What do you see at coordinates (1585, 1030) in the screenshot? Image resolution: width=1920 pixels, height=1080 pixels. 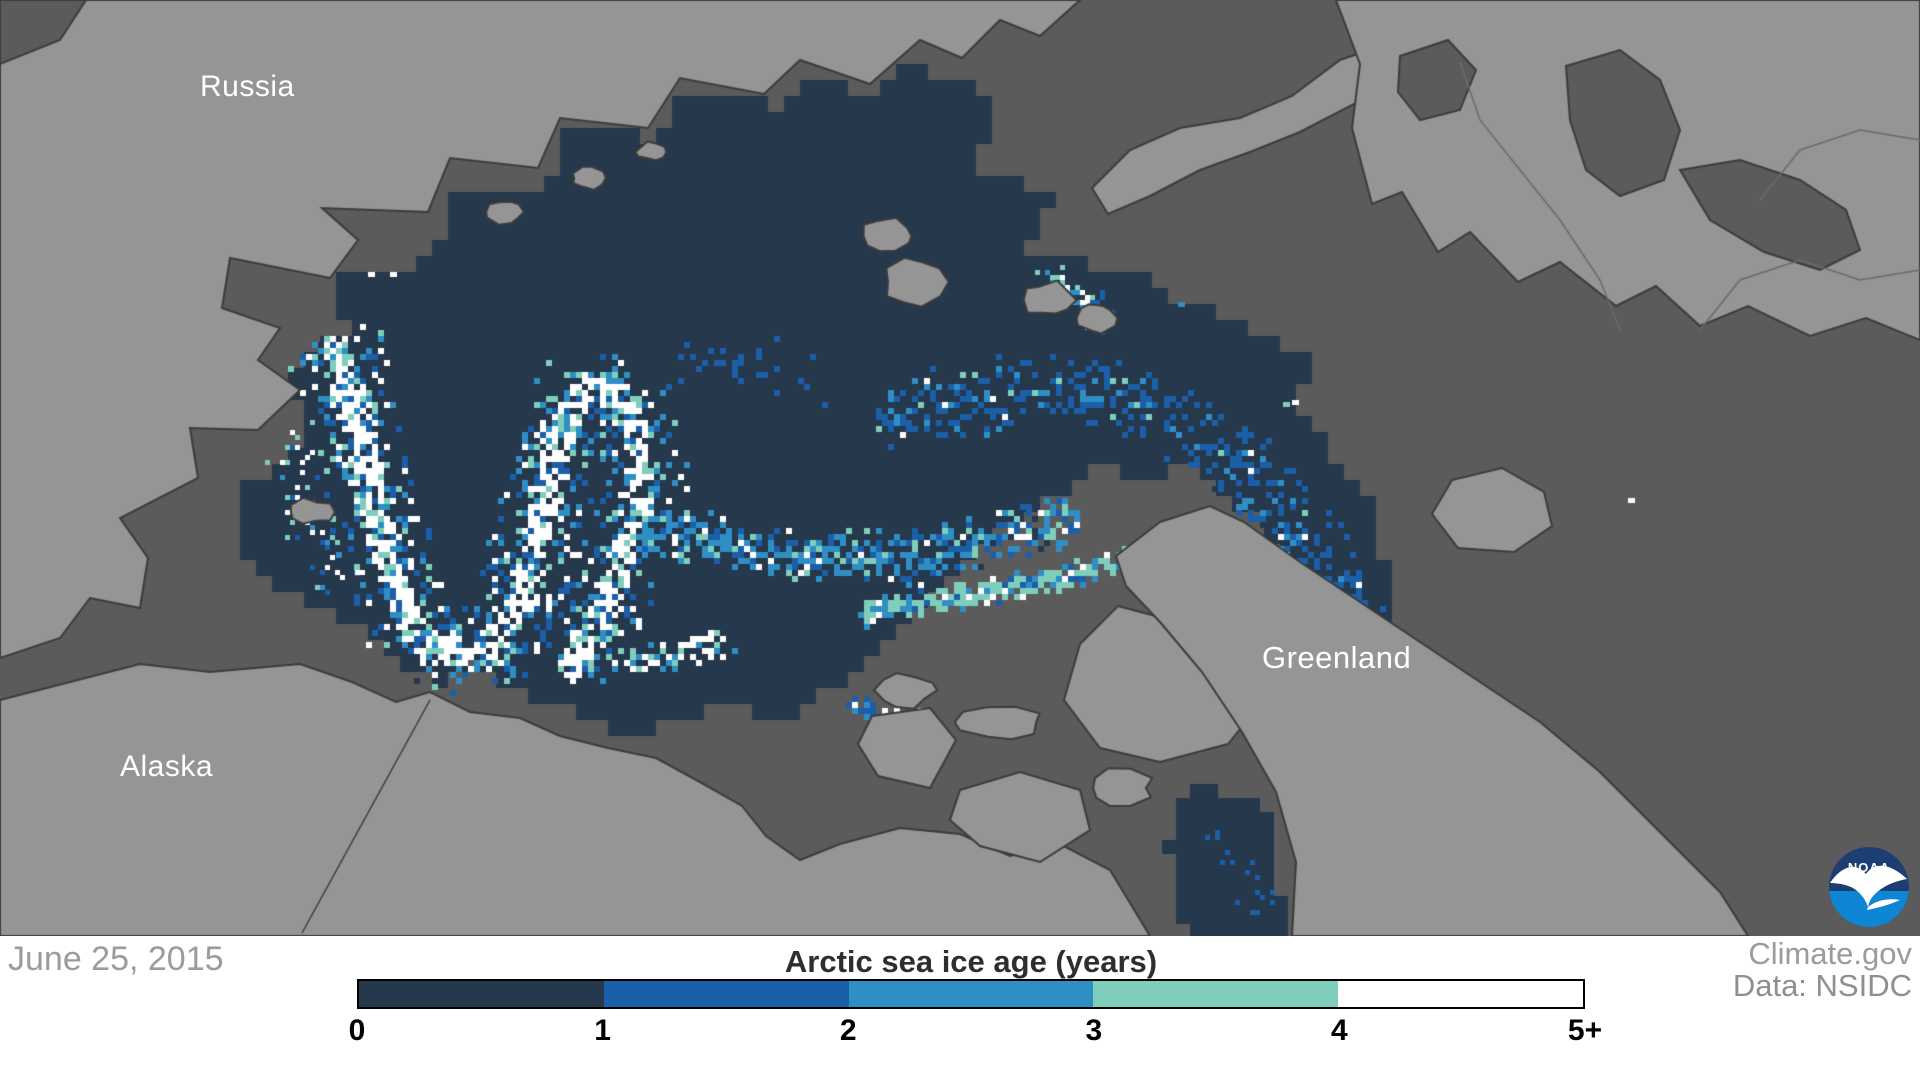 I see `tick-5plus: 5+` at bounding box center [1585, 1030].